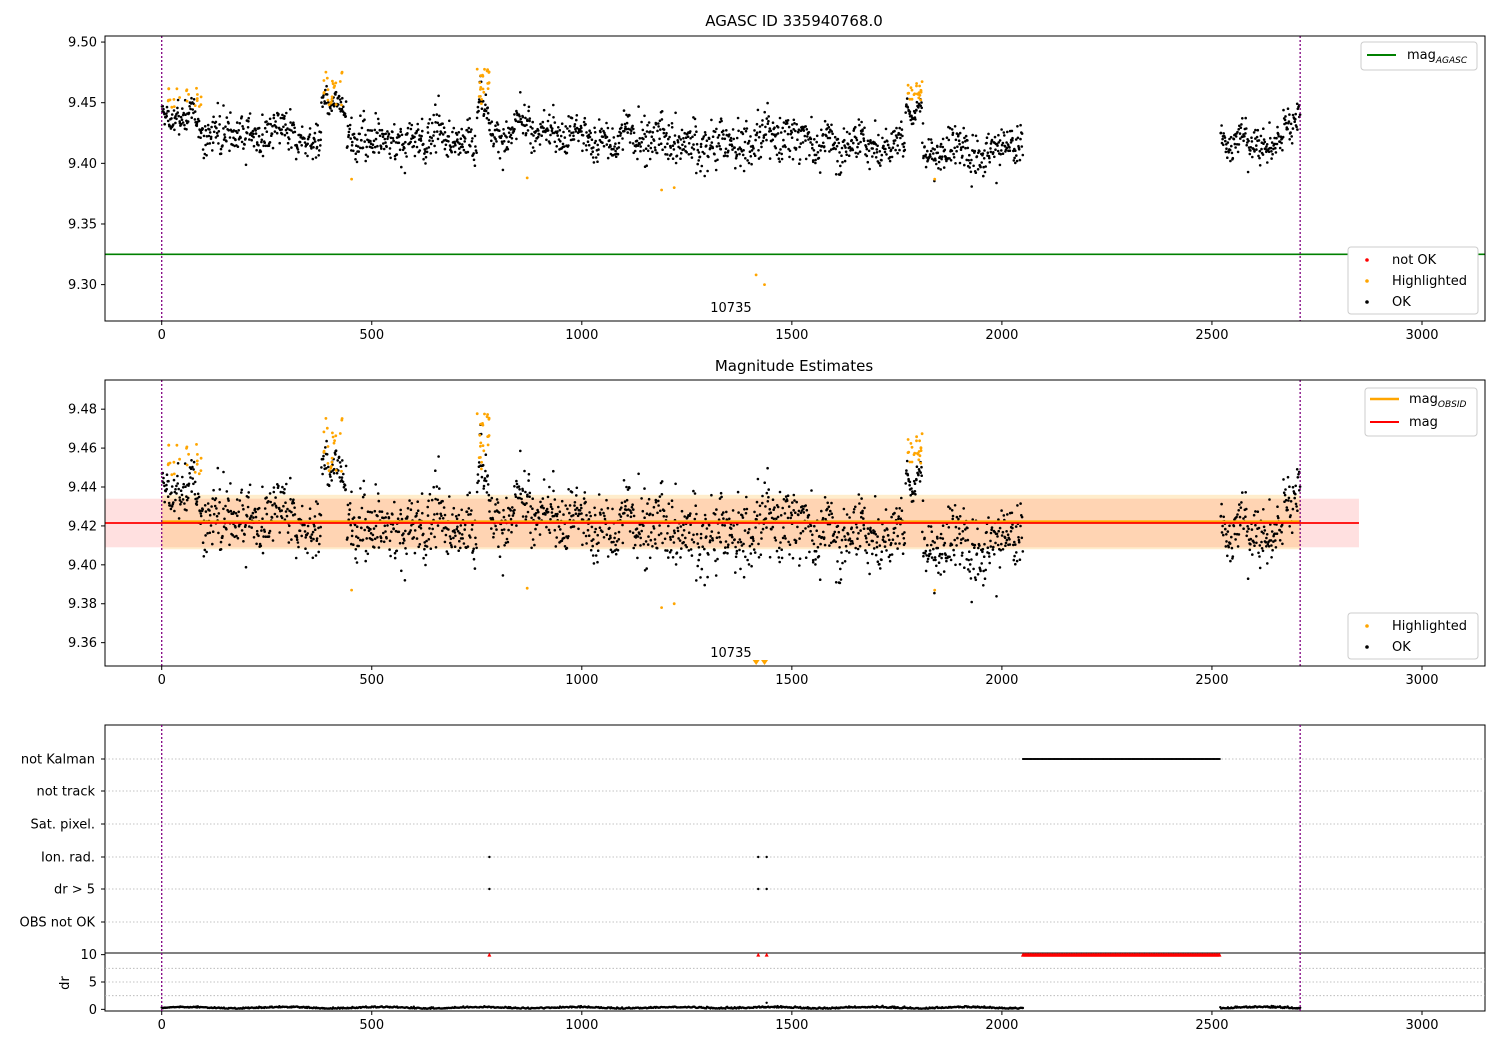 The image size is (1500, 1050). Describe the element at coordinates (1413, 280) in the screenshot. I see `legend-bottom: not OK Highlighted OK` at that location.